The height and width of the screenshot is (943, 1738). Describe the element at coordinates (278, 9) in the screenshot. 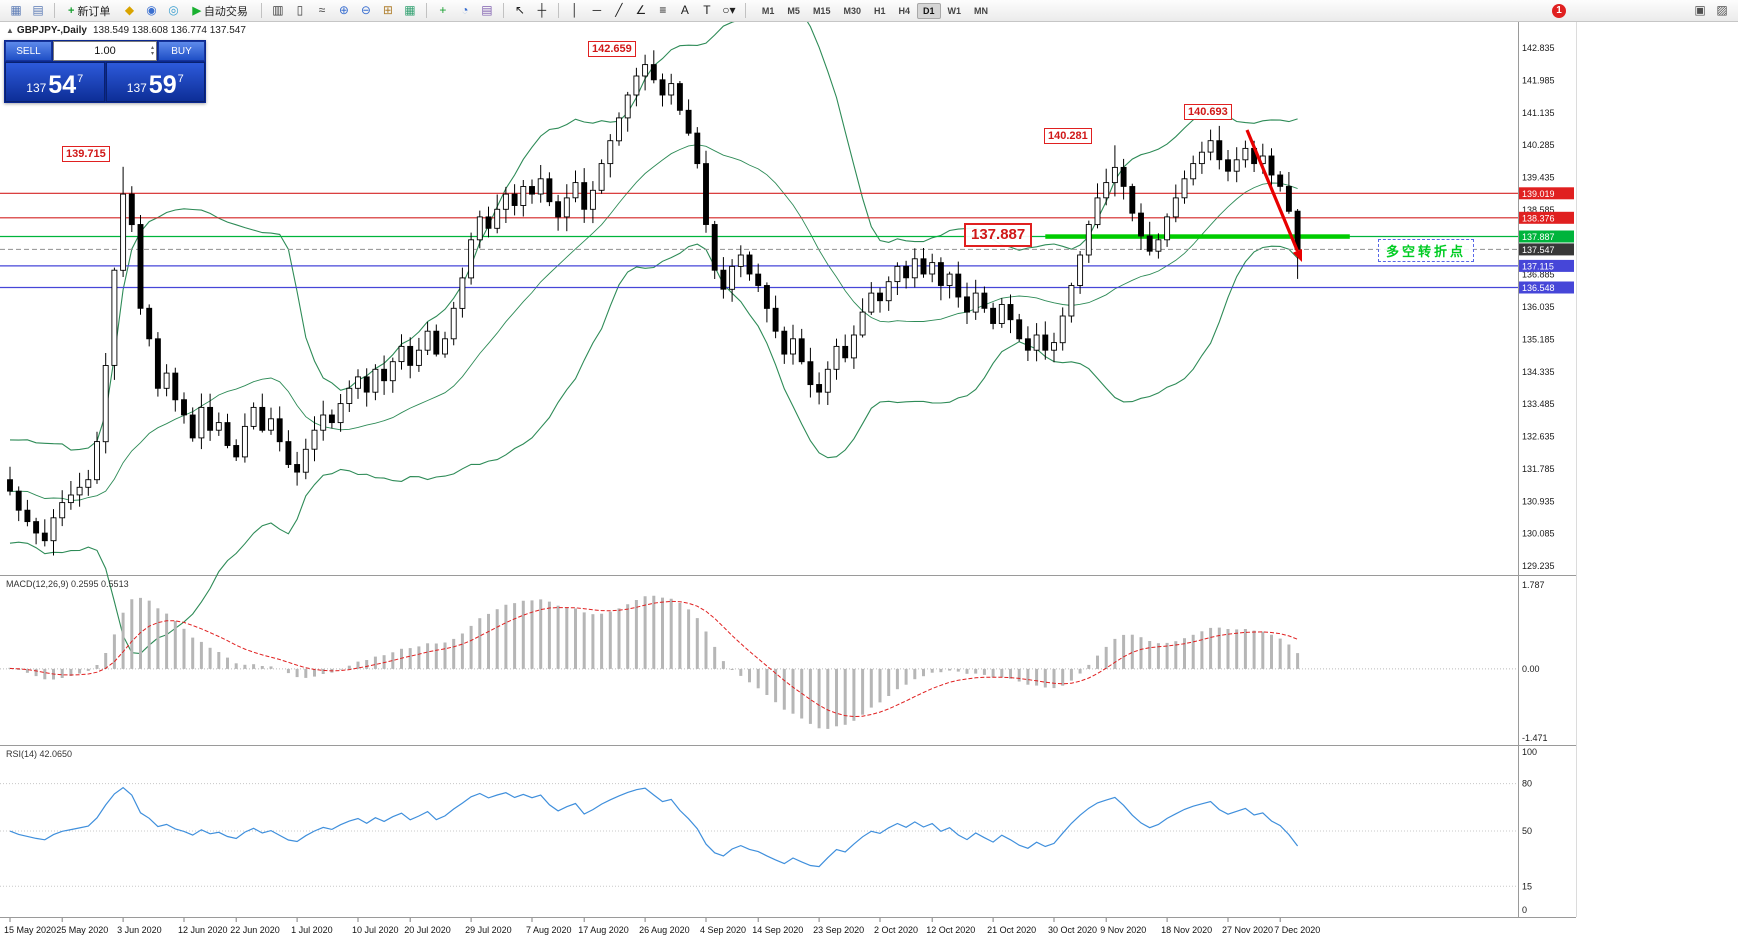

I see `bar-chart-icon: ▥` at that location.